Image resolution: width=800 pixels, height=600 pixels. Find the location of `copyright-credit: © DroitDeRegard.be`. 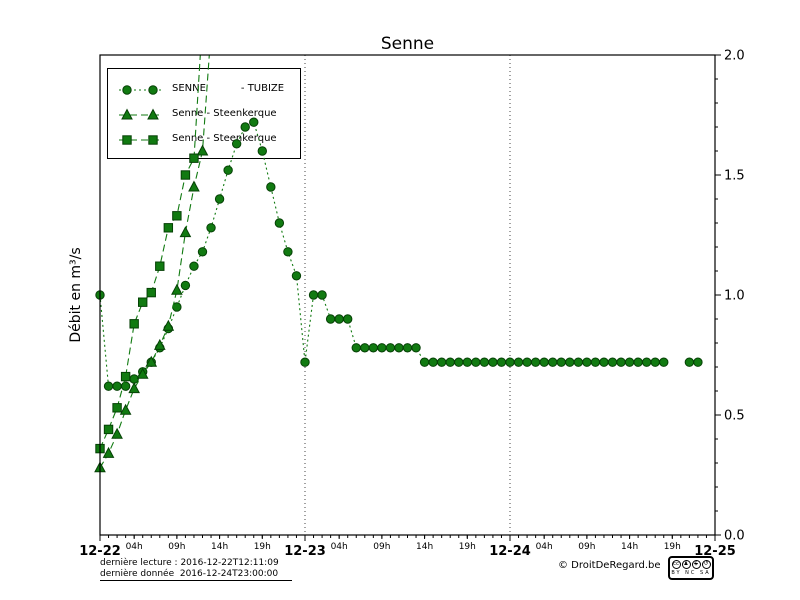

copyright-credit: © DroitDeRegard.be is located at coordinates (609, 565).